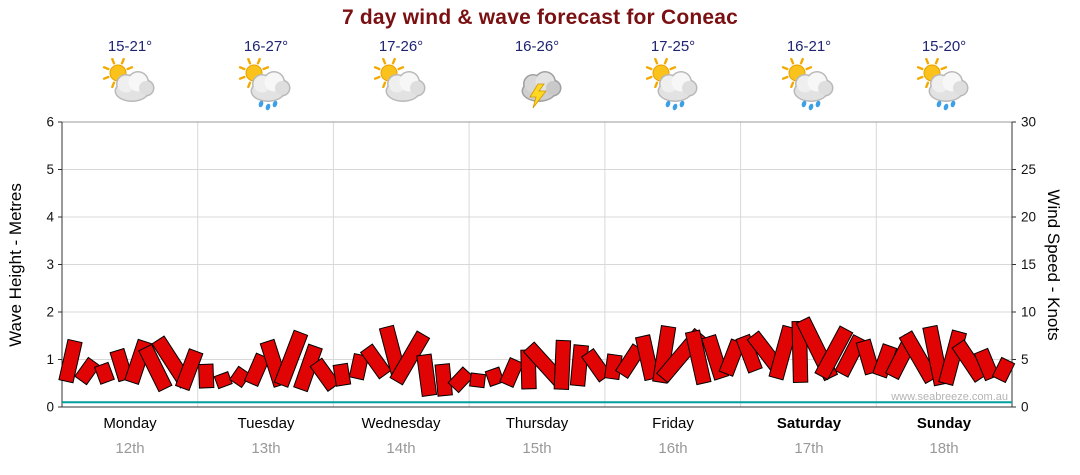 Image resolution: width=1080 pixels, height=475 pixels. What do you see at coordinates (944, 448) in the screenshot?
I see `day-date: 18th` at bounding box center [944, 448].